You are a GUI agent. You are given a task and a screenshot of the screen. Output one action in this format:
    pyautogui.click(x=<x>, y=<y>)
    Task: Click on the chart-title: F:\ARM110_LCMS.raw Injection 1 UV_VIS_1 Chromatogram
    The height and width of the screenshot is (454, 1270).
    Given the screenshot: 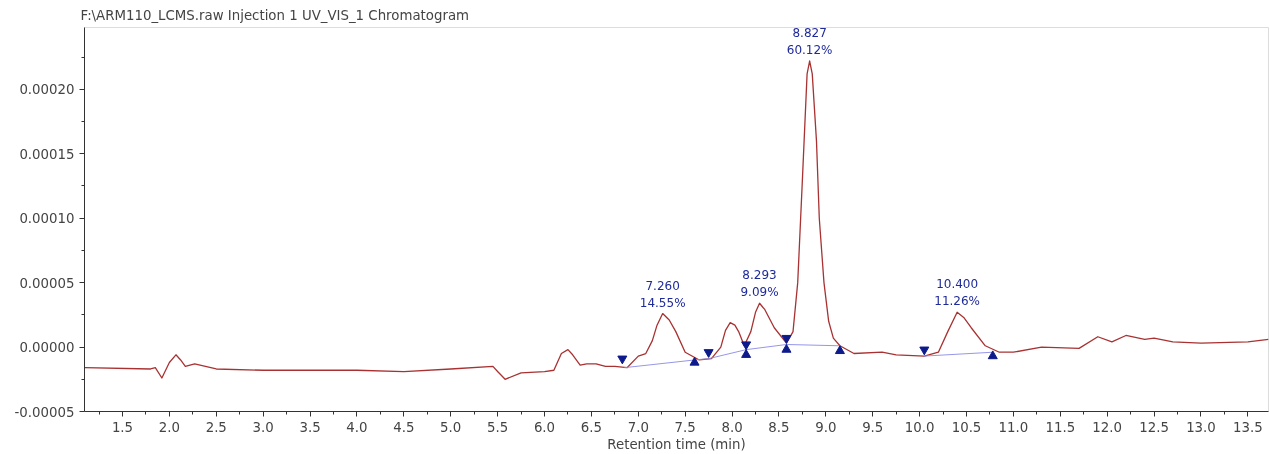 What is the action you would take?
    pyautogui.click(x=275, y=15)
    